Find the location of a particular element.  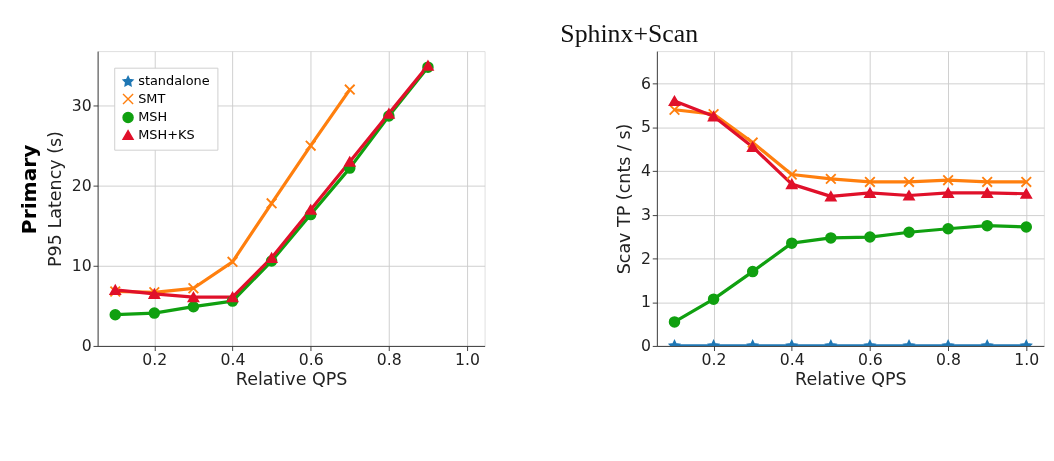

y-tick-label: 5 is located at coordinates (645, 127).